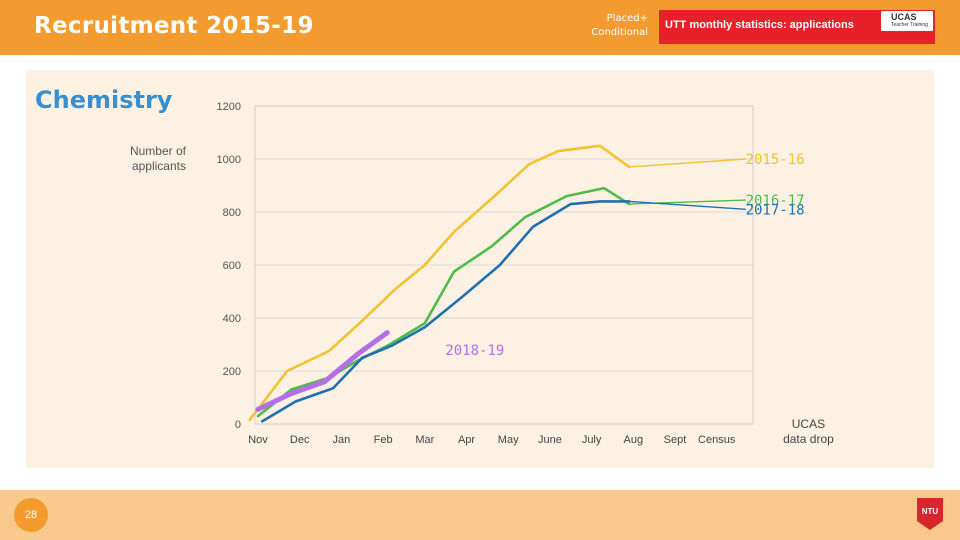 This screenshot has height=540, width=960. I want to click on series-label-2016-17: 2016-17, so click(775, 201).